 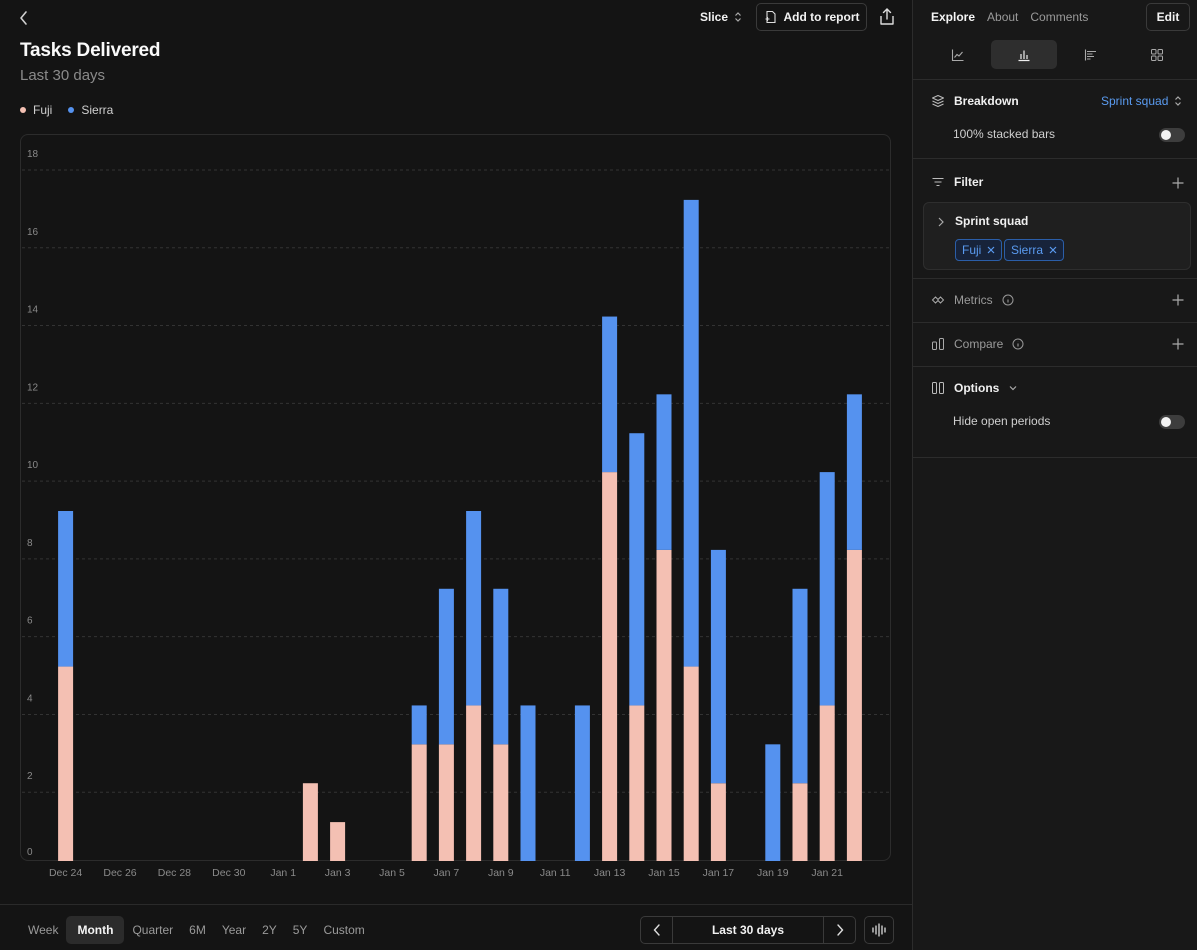 I want to click on period-year: Year, so click(x=234, y=930).